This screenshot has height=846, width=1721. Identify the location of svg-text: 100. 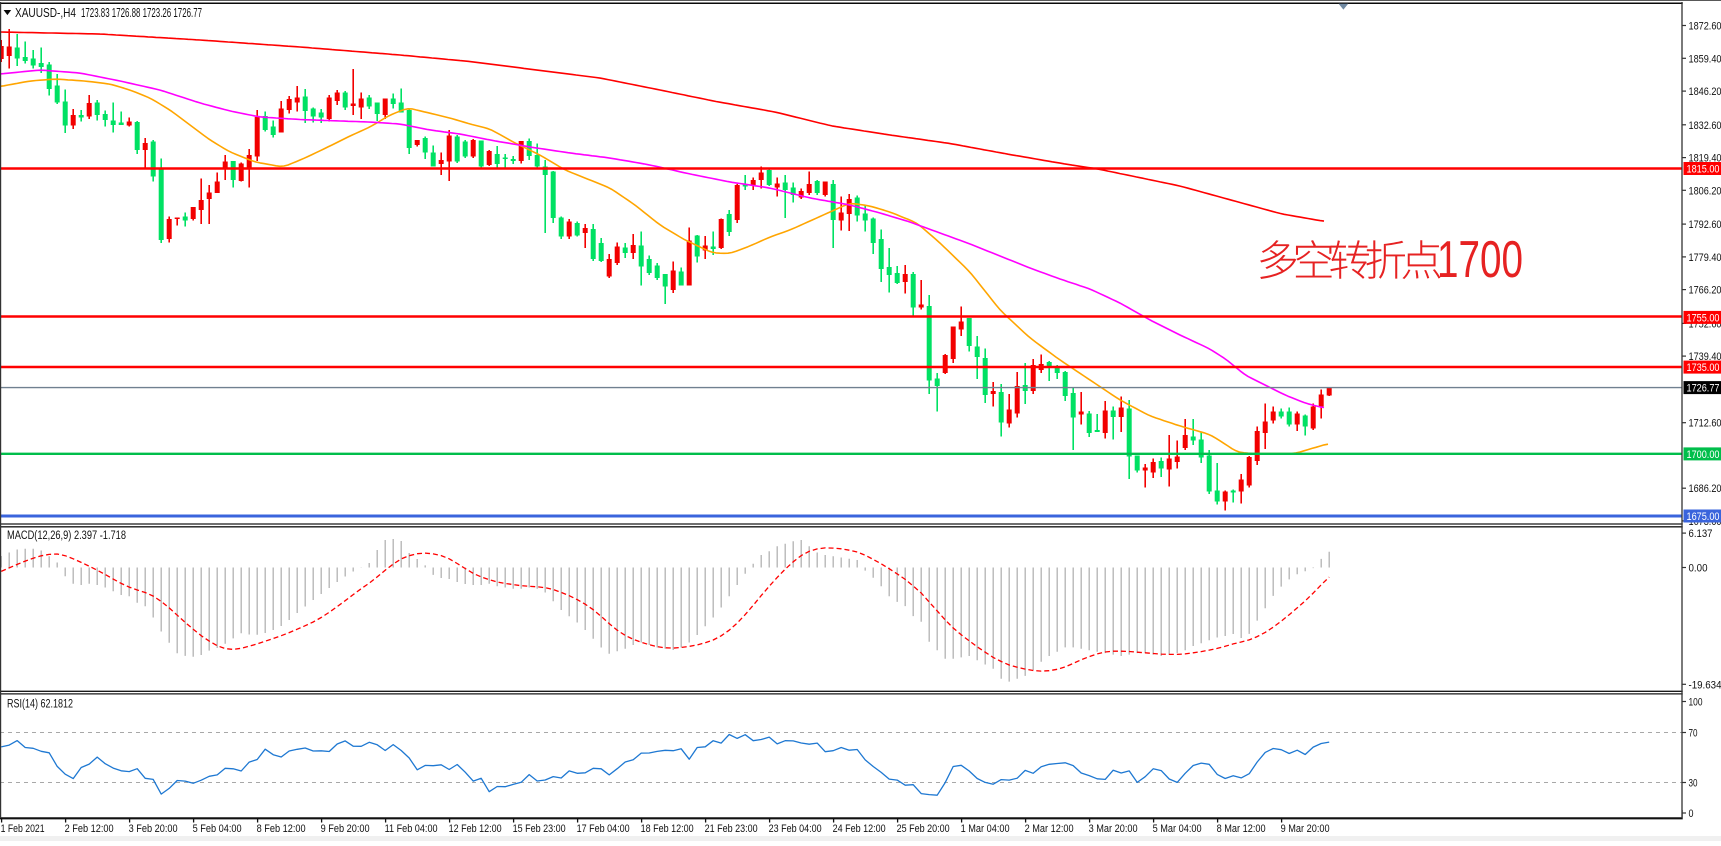
(1696, 703).